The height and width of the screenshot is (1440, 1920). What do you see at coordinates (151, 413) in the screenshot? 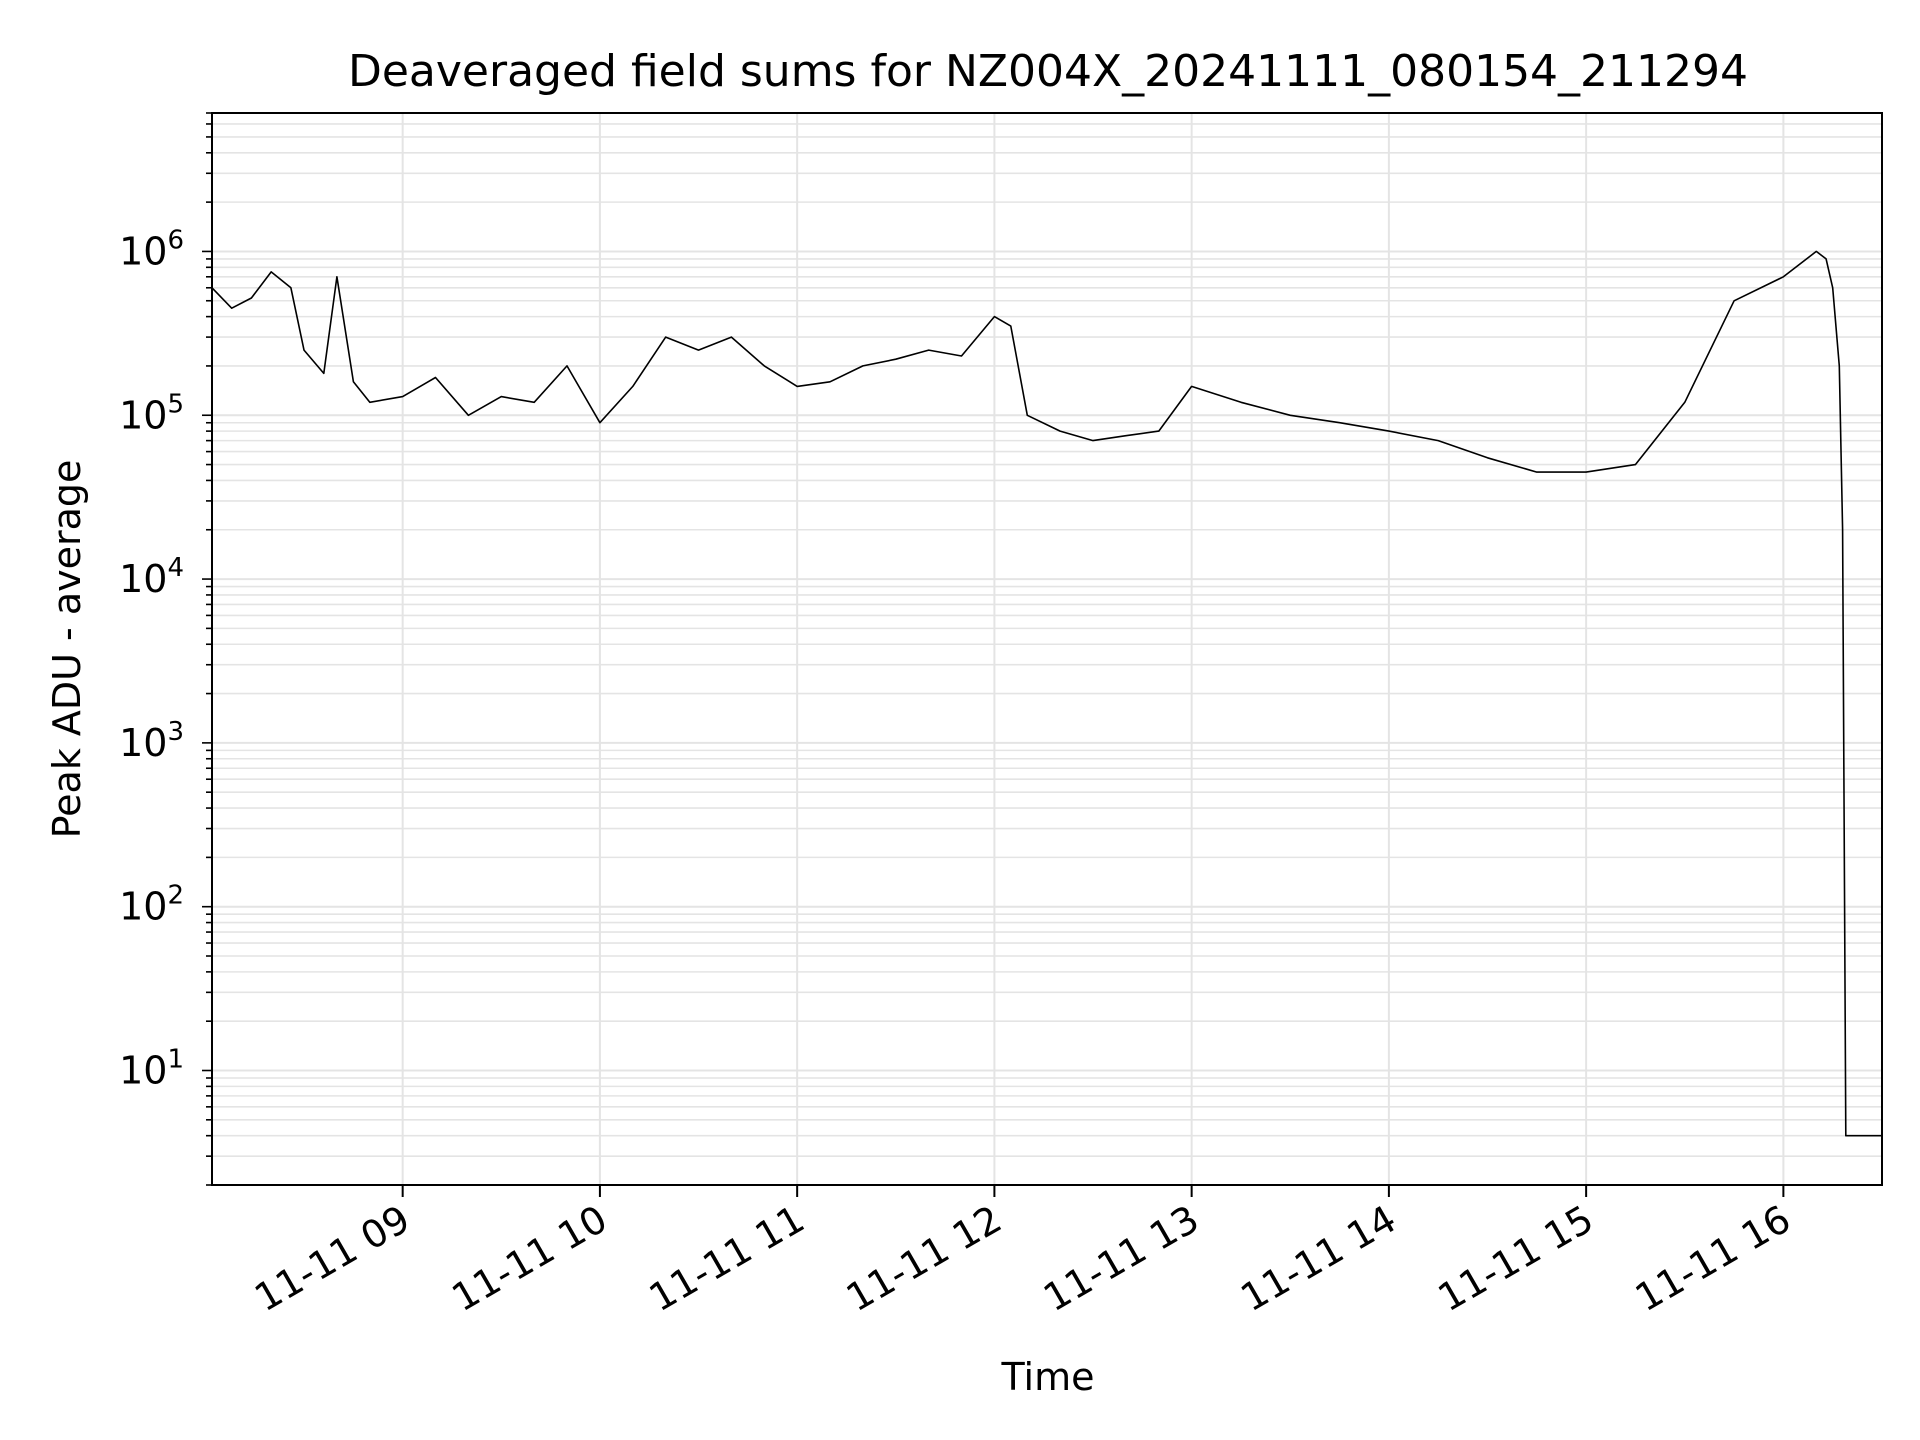
I see `y-tick-label: 105` at bounding box center [151, 413].